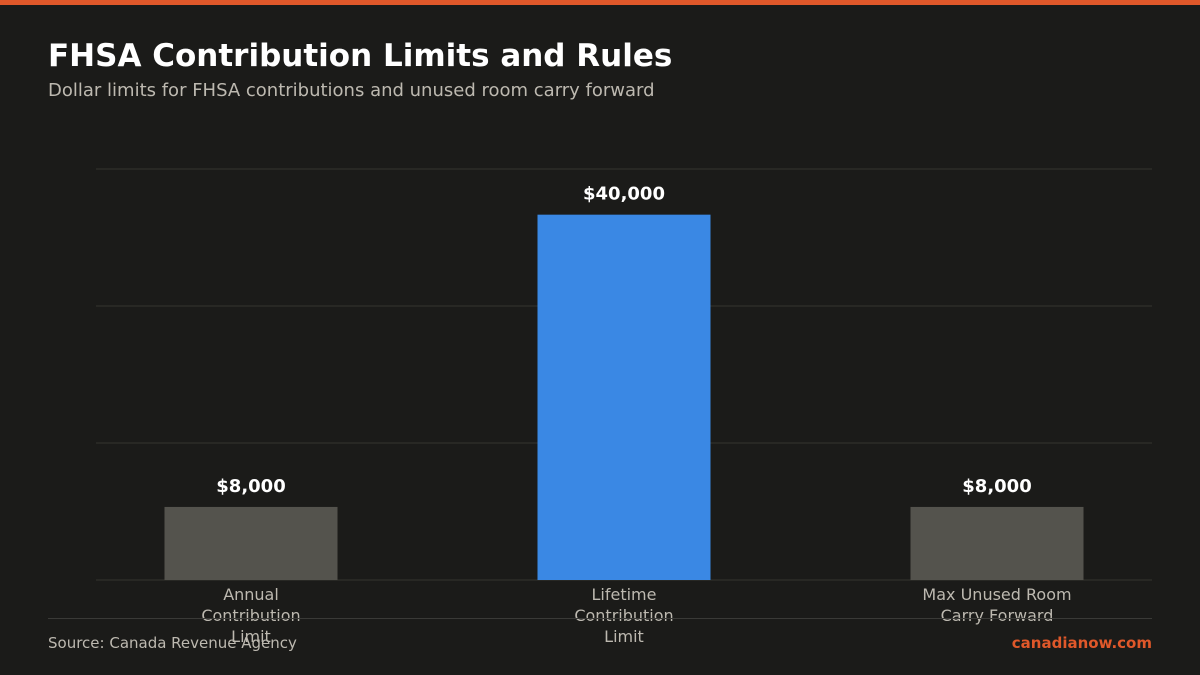 The width and height of the screenshot is (1200, 675). I want to click on category-label-line: Max Unused Room, so click(996, 594).